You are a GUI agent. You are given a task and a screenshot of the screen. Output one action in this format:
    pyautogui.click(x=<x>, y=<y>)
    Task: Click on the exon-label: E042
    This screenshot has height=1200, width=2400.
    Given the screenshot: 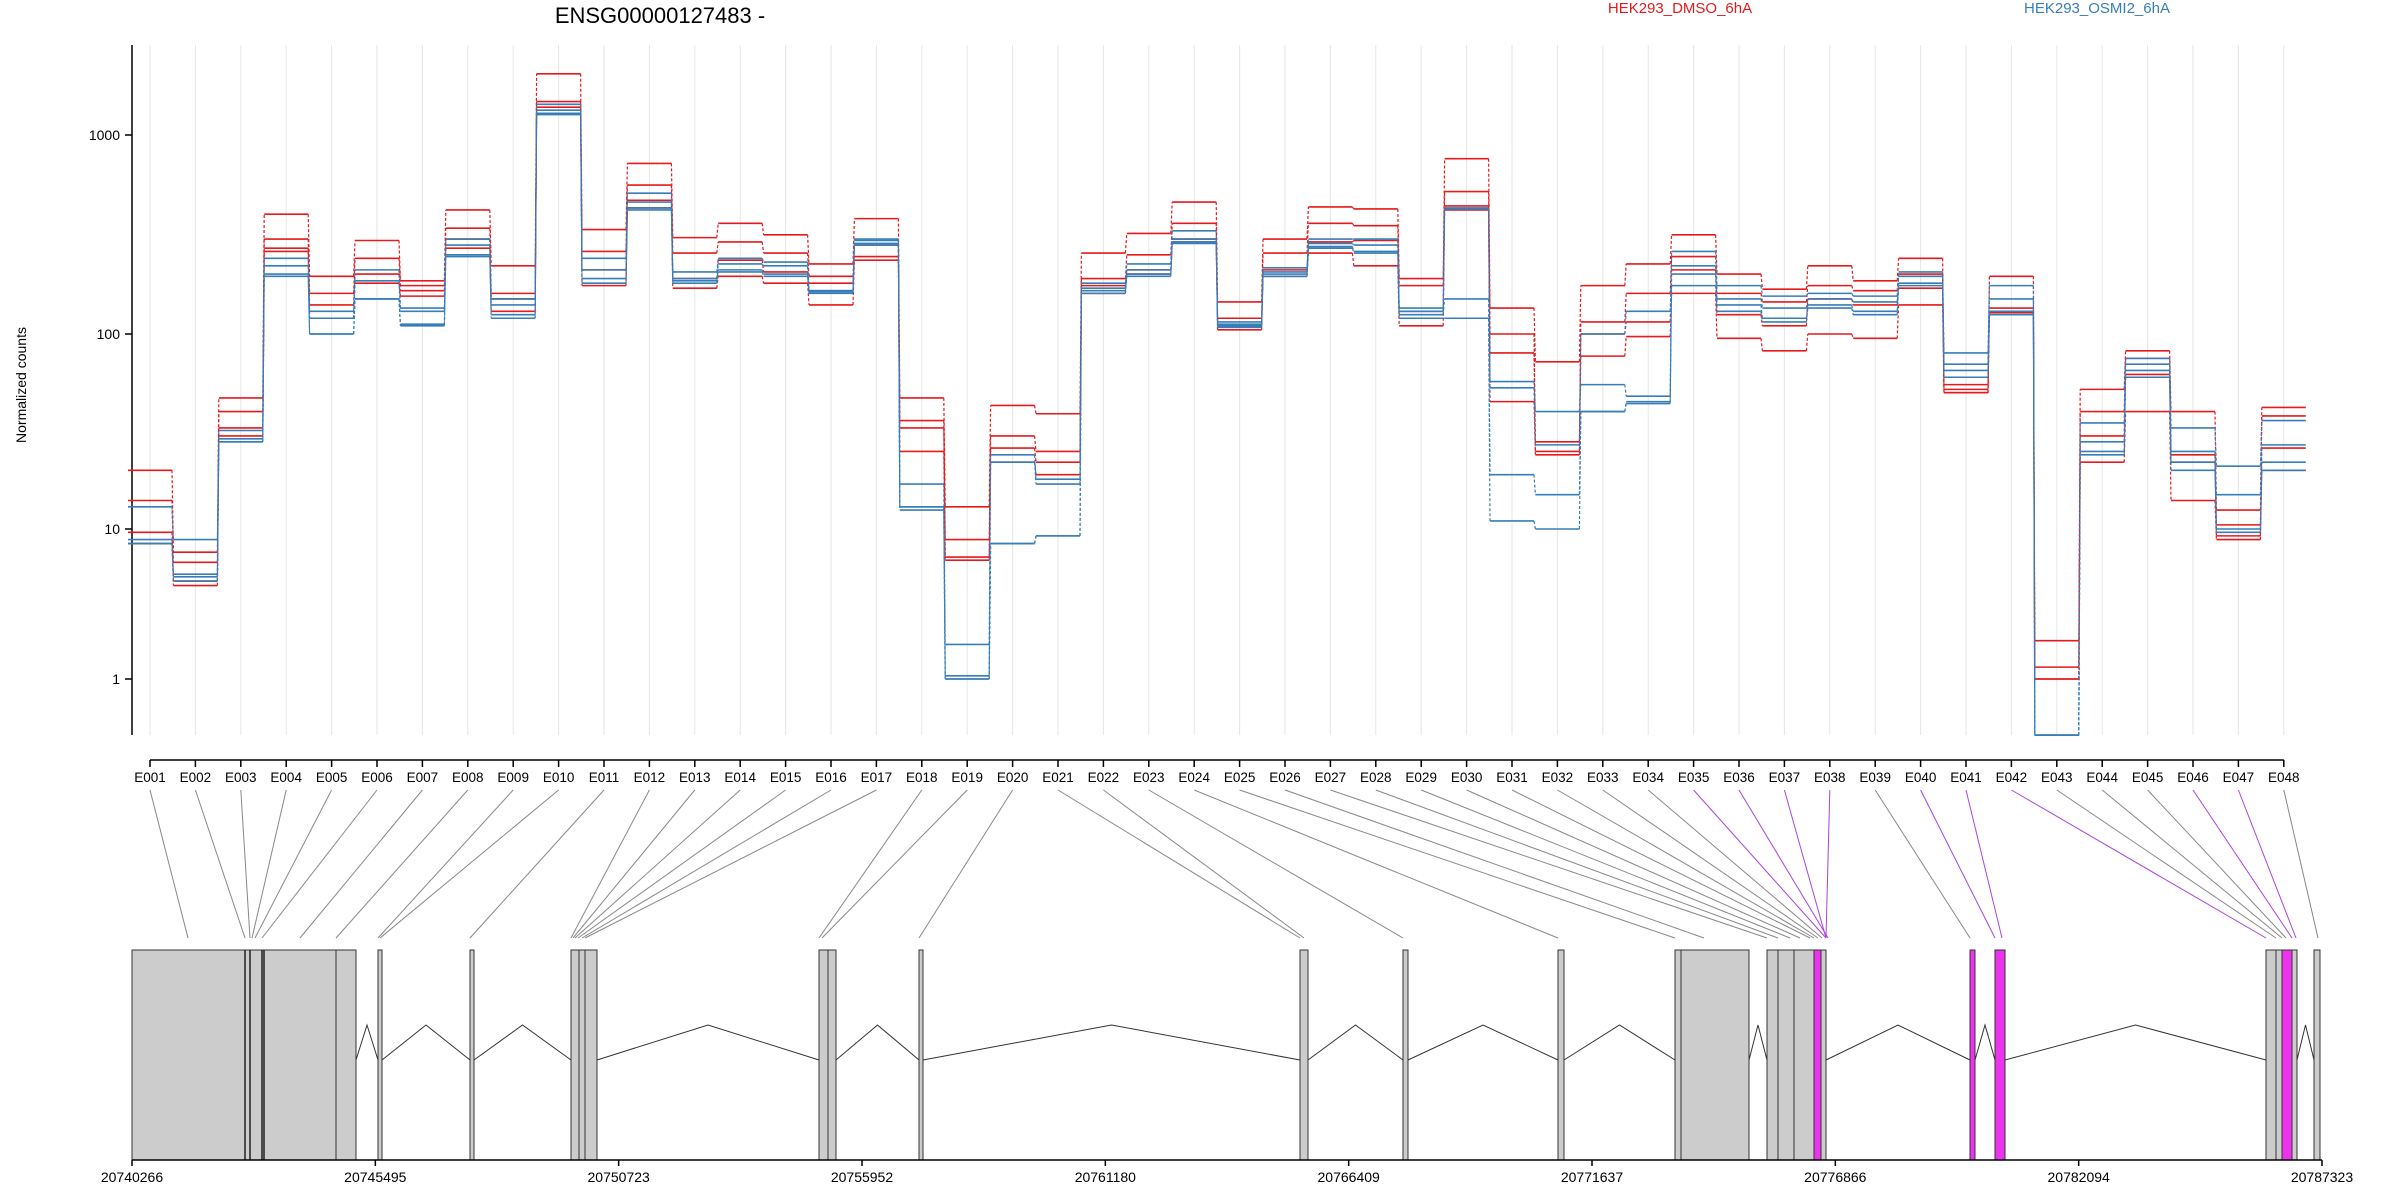 What is the action you would take?
    pyautogui.click(x=2012, y=777)
    